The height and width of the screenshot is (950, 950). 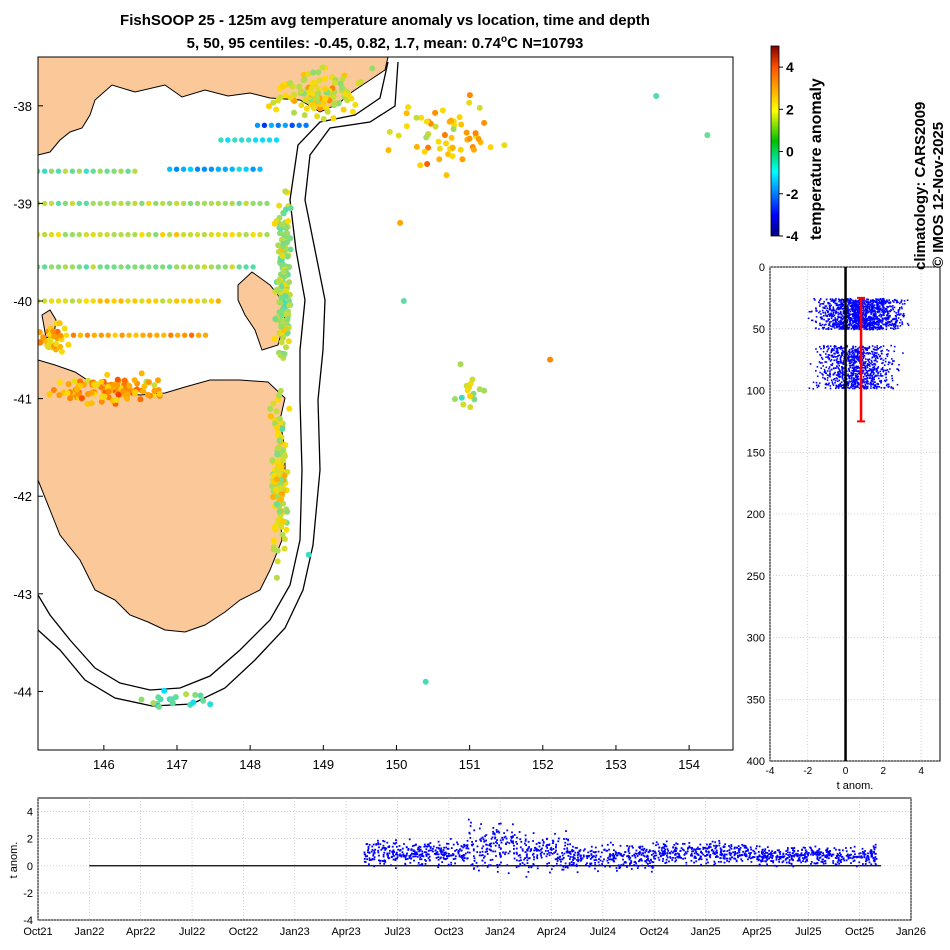 What do you see at coordinates (756, 392) in the screenshot?
I see `depth-ytick-label: 100` at bounding box center [756, 392].